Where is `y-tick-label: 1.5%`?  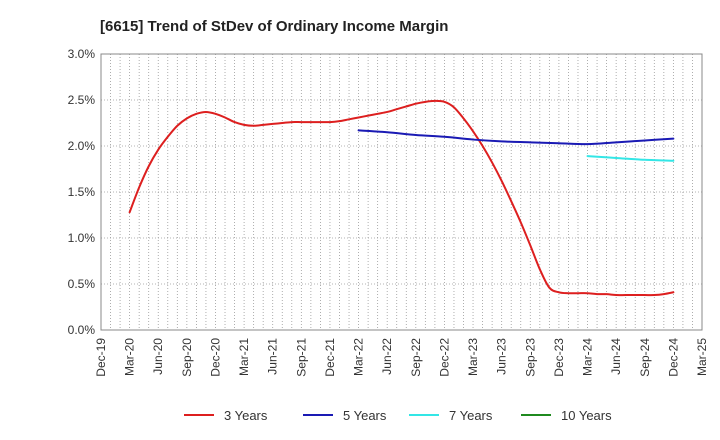 y-tick-label: 1.5% is located at coordinates (82, 192).